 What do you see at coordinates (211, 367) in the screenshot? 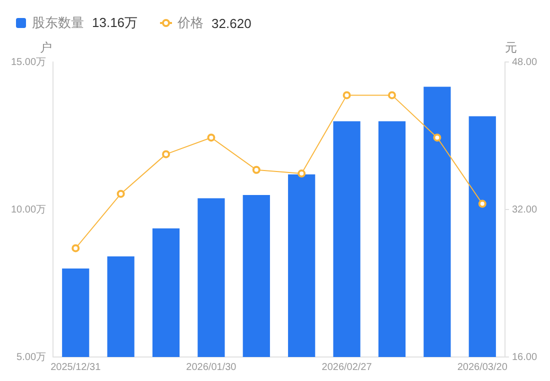
I see `x-tick-label: 2026/01/30` at bounding box center [211, 367].